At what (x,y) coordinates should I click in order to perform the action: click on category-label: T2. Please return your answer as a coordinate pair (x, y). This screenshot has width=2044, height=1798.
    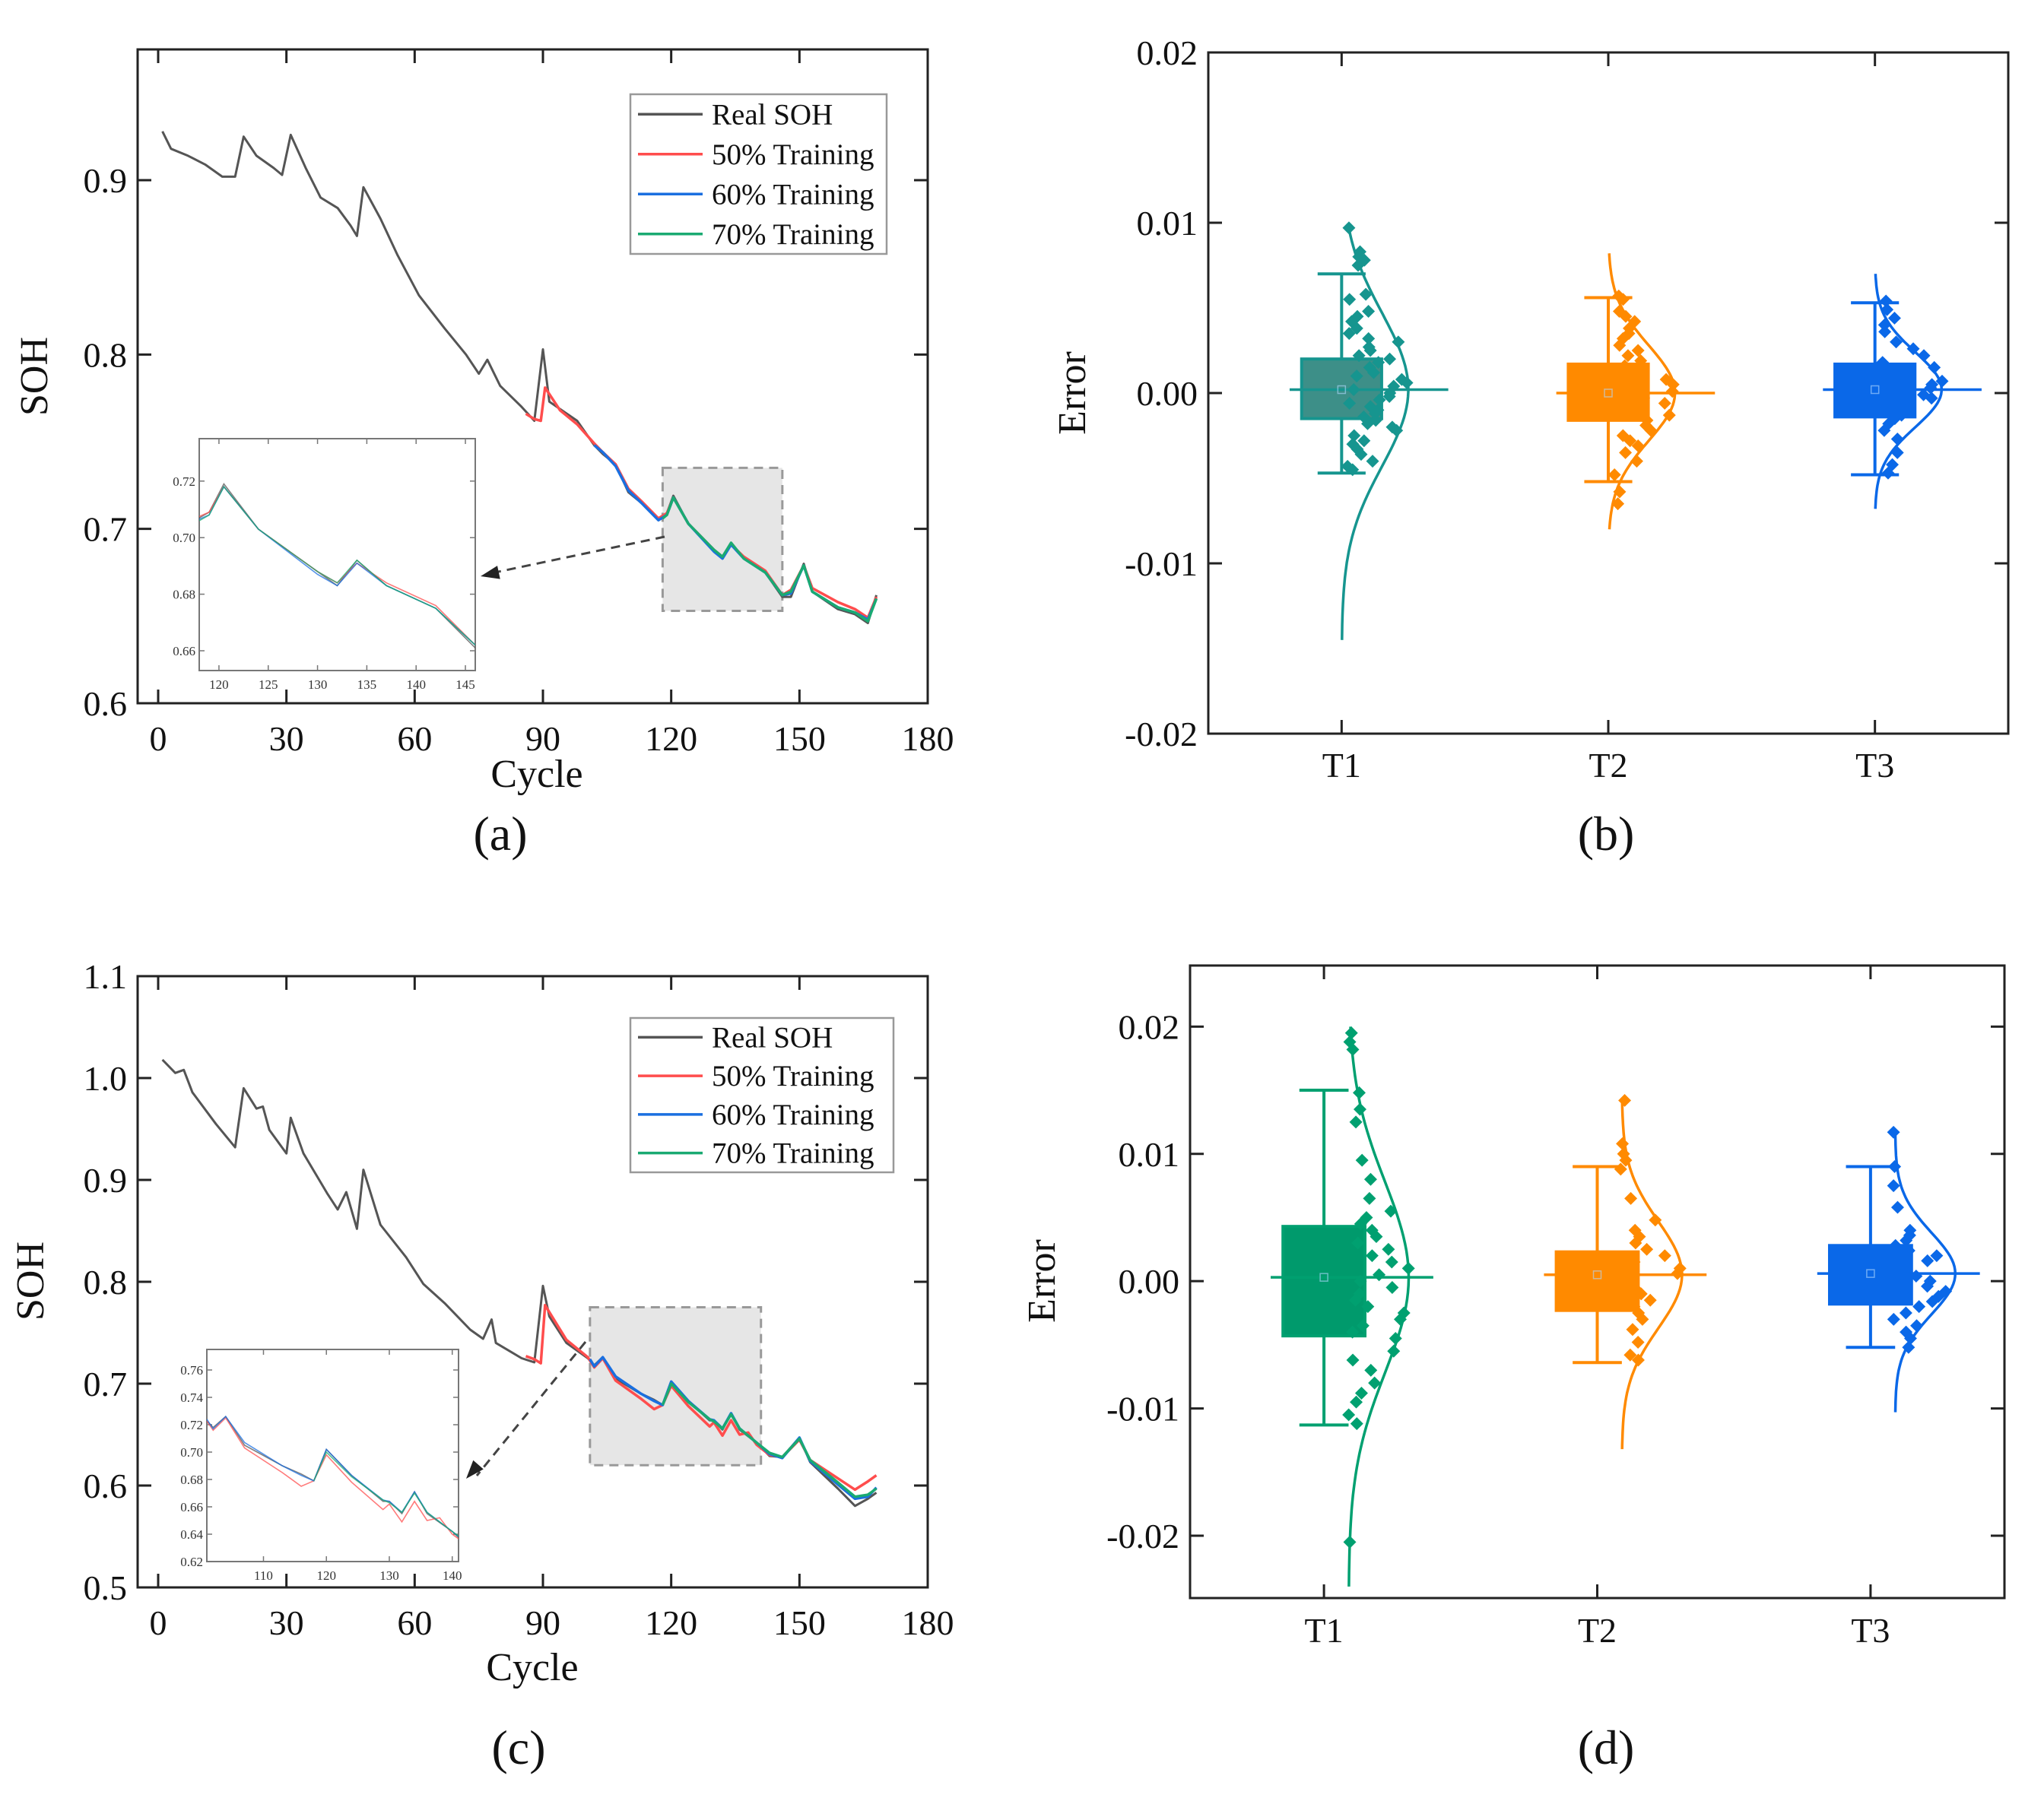
    Looking at the image, I should click on (1597, 1630).